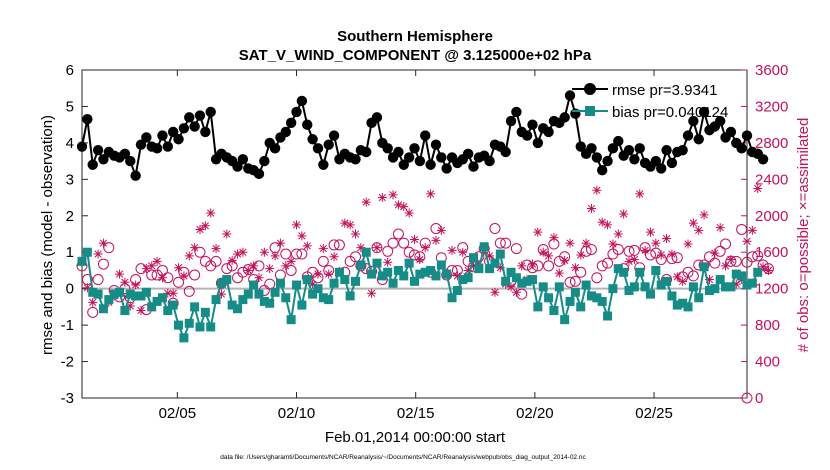 Image resolution: width=830 pixels, height=470 pixels. I want to click on x-tick-label: 02/05, so click(178, 413).